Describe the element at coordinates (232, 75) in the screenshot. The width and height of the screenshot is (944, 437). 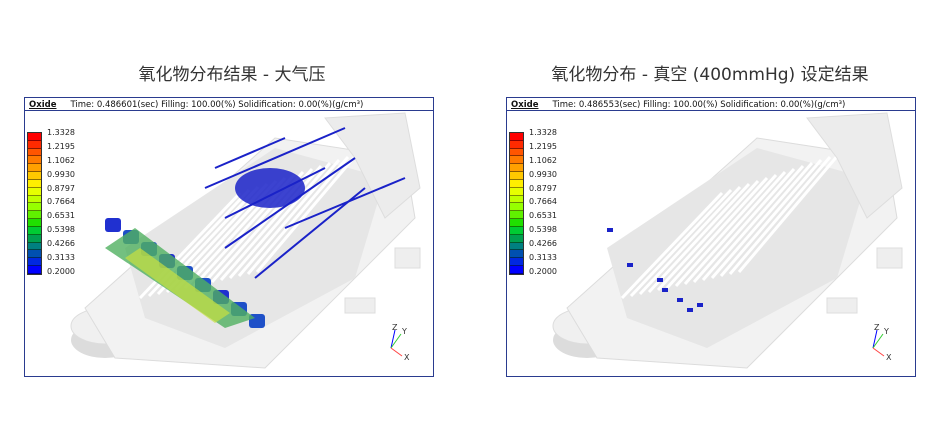
I see `left-title: 氧化物分布结果 - 大气压` at that location.